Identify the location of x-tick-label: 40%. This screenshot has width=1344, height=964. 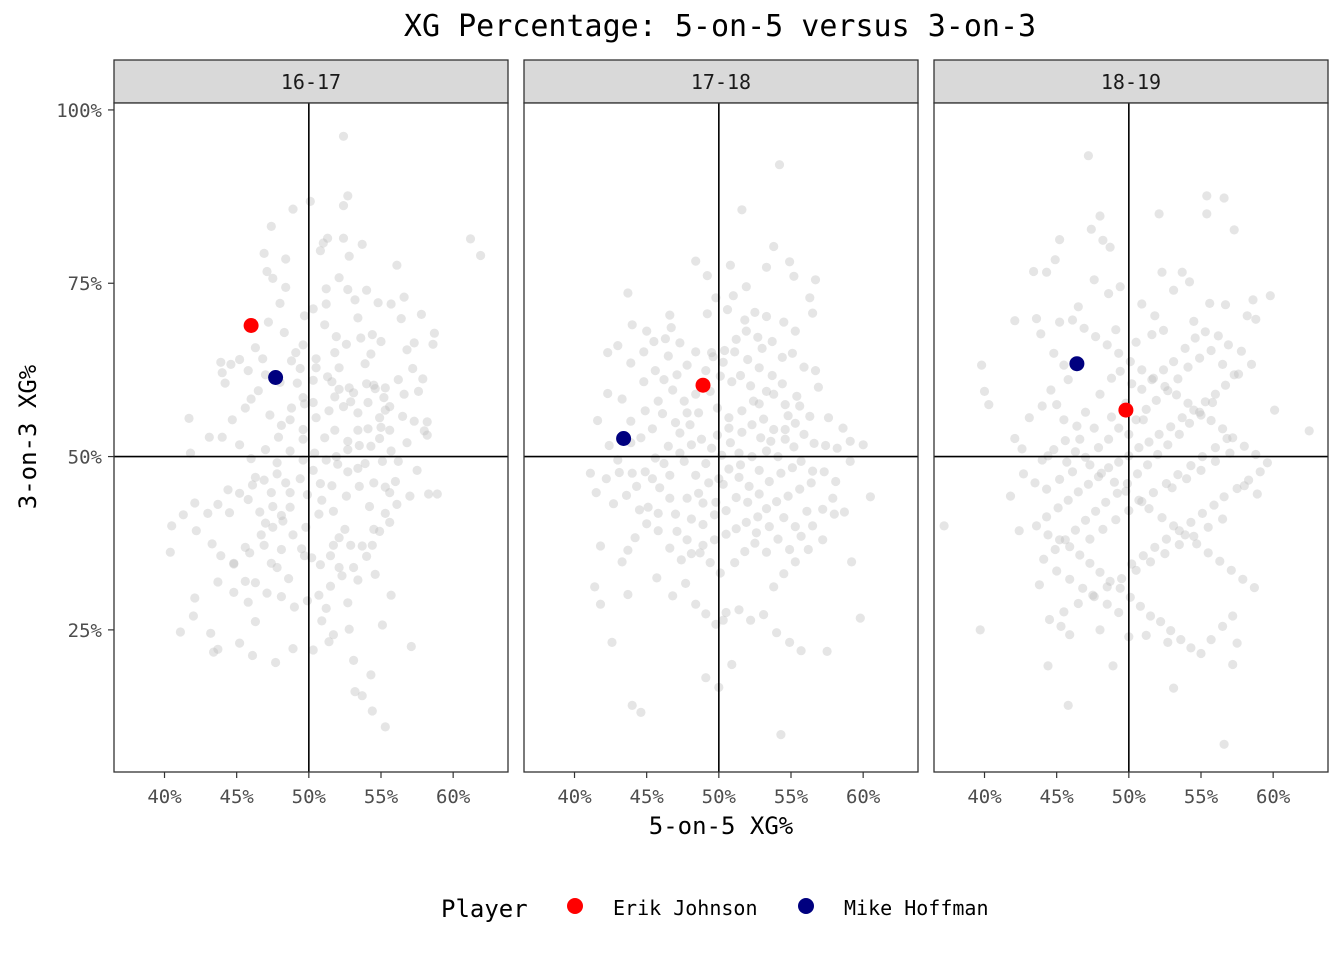
(574, 797).